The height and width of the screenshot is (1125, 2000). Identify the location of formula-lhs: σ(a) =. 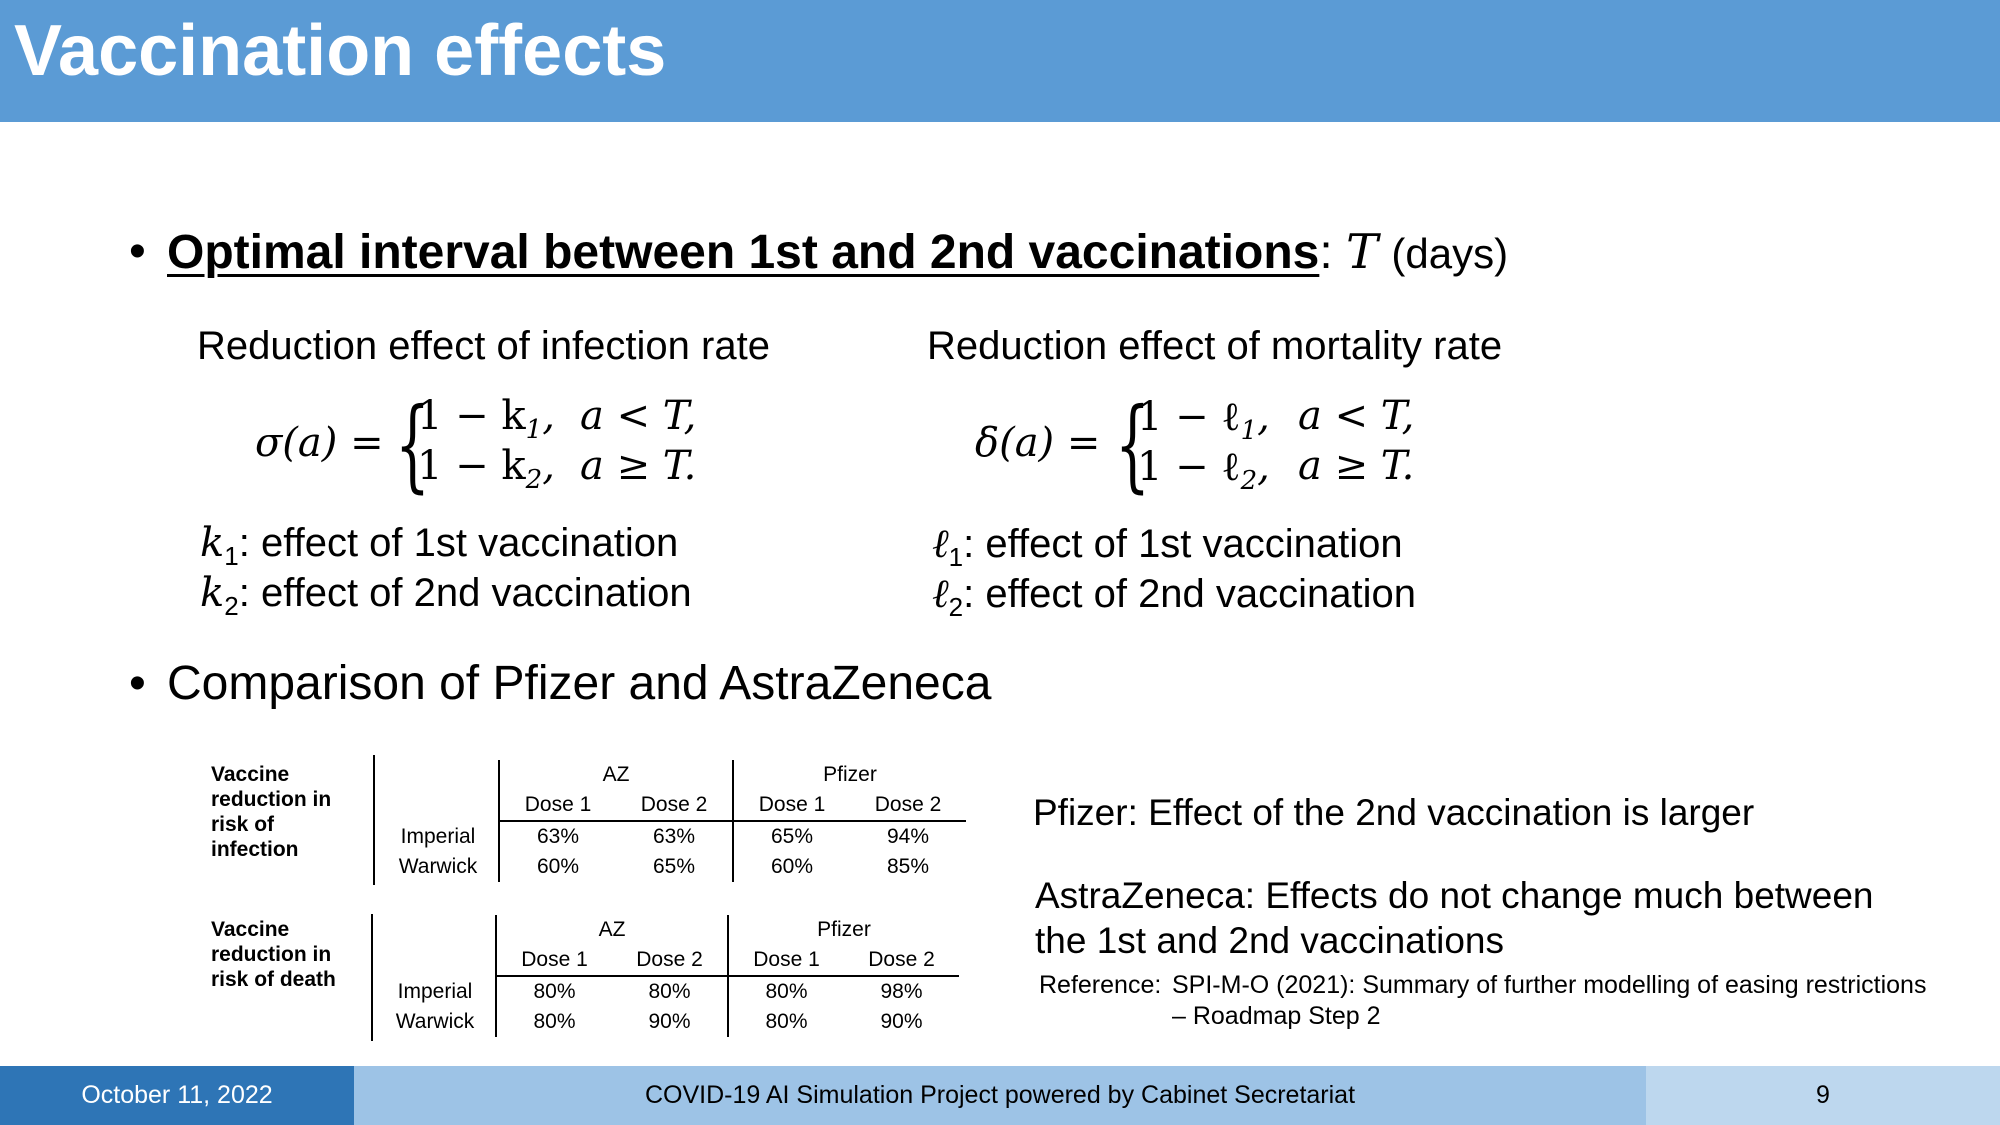
(319, 443).